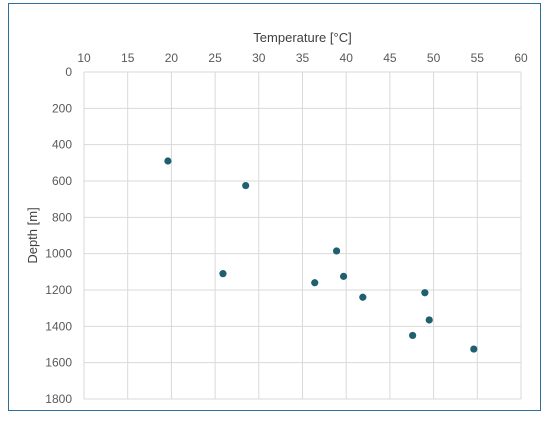  Describe the element at coordinates (58, 363) in the screenshot. I see `y-tick-label: 1600` at that location.